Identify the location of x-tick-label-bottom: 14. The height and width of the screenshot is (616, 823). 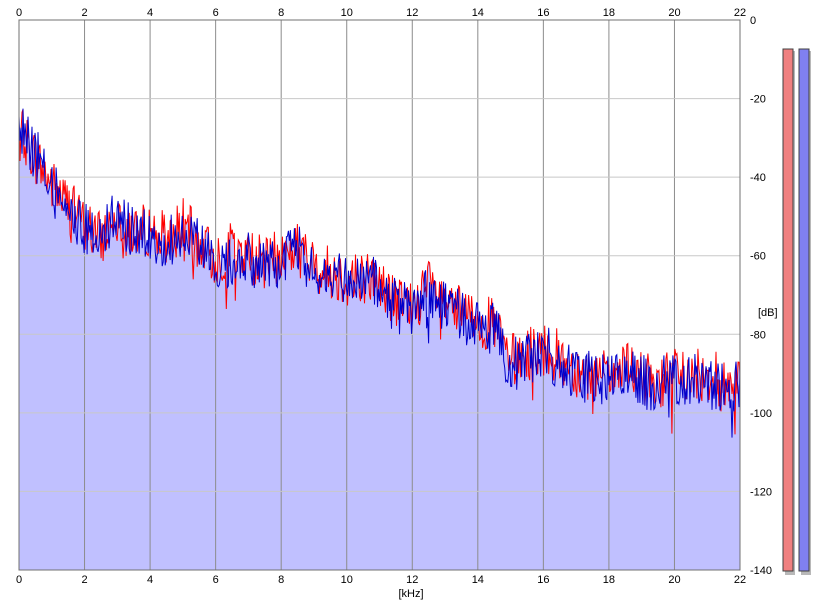
(478, 580).